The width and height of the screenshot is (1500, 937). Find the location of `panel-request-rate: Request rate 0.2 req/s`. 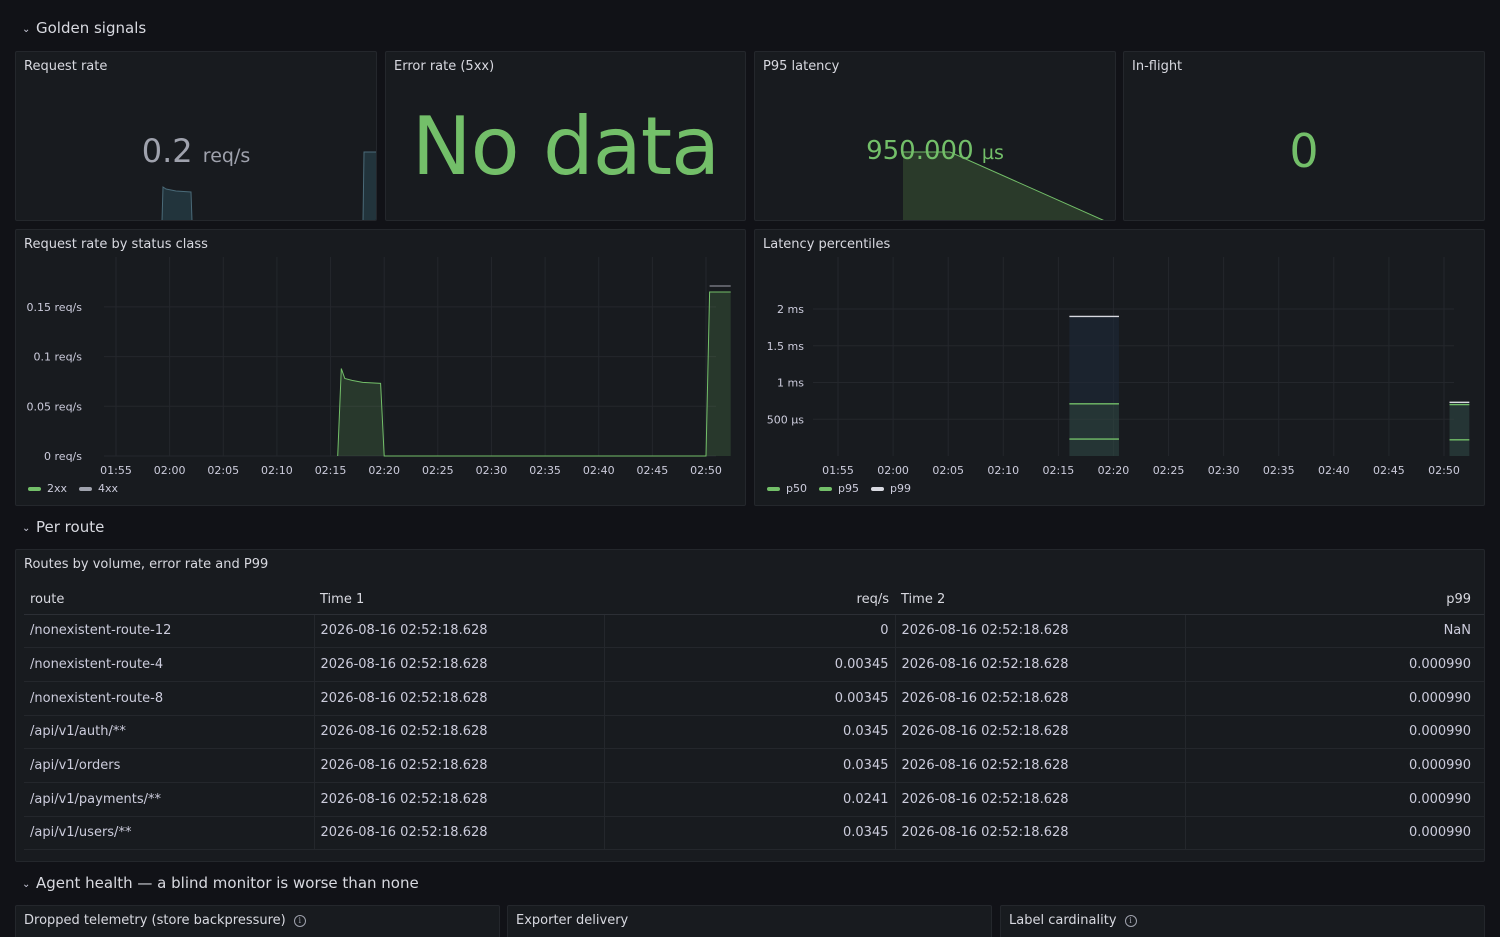

panel-request-rate: Request rate 0.2 req/s is located at coordinates (196, 136).